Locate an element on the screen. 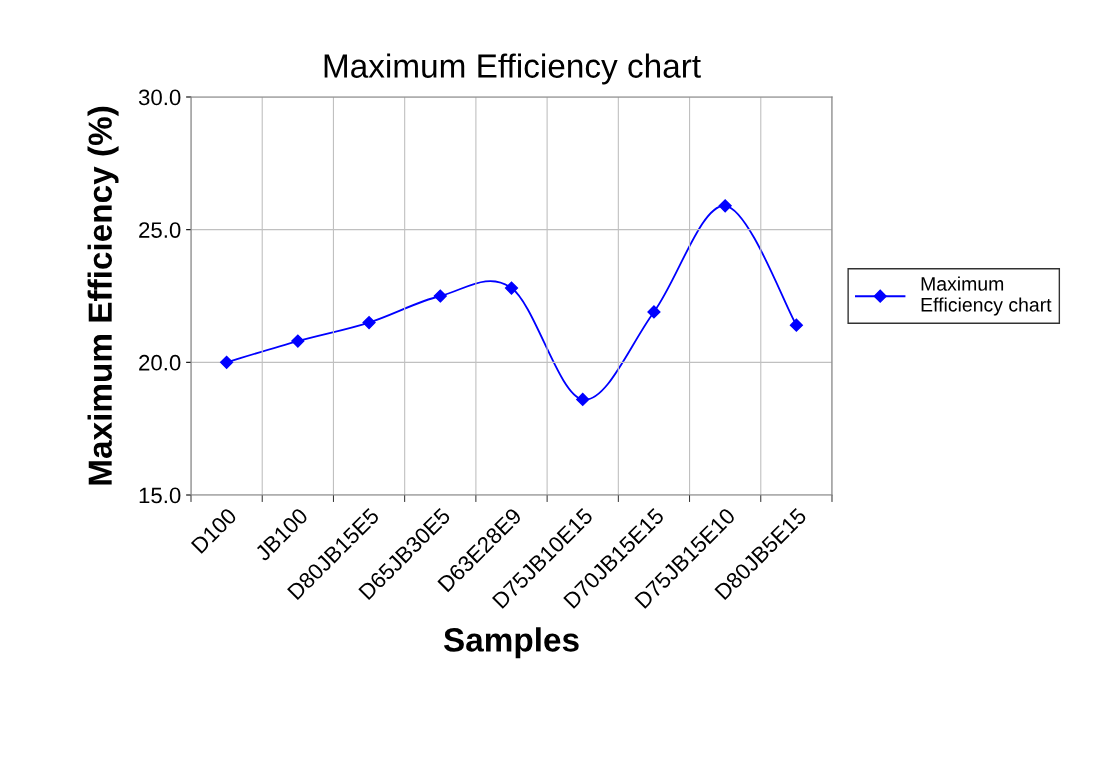 The height and width of the screenshot is (769, 1097). y-tick-label: 25.0 is located at coordinates (160, 230).